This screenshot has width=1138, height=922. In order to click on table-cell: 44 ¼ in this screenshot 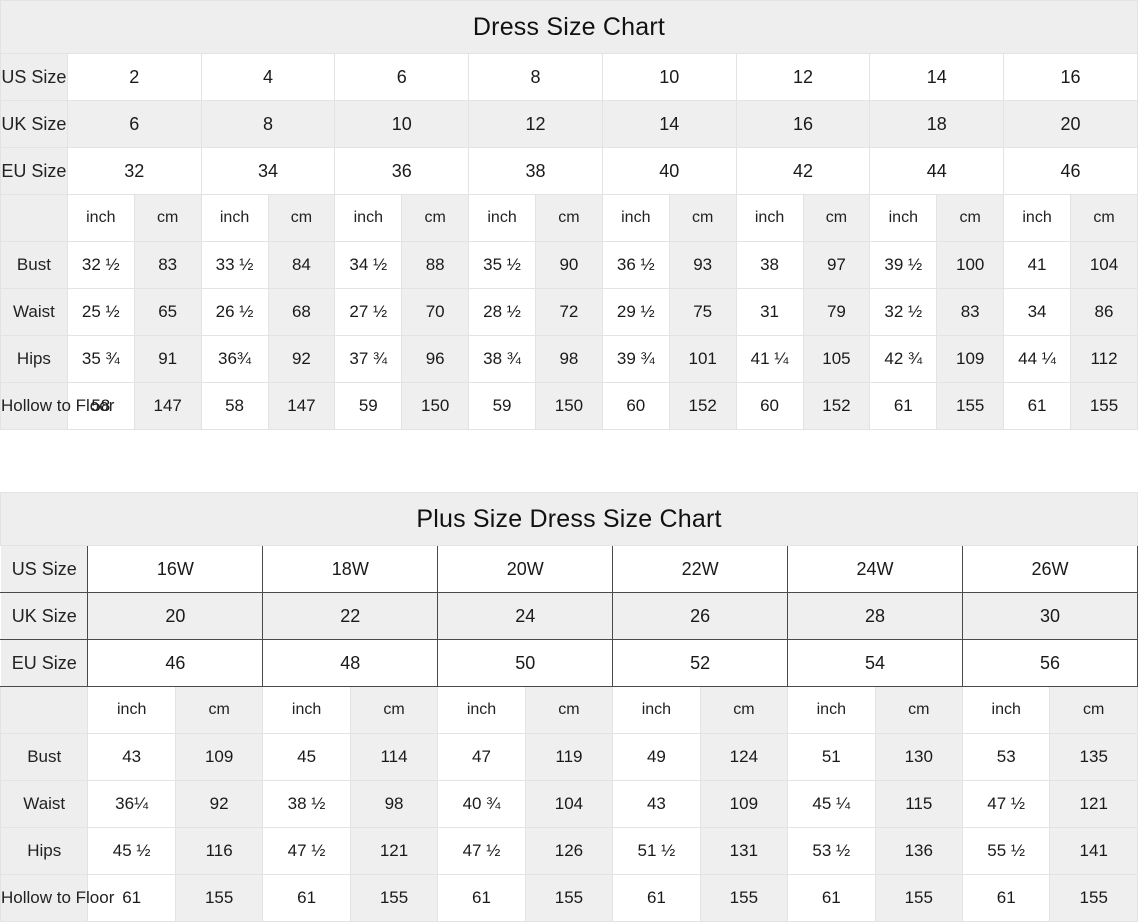, I will do `click(1037, 359)`.